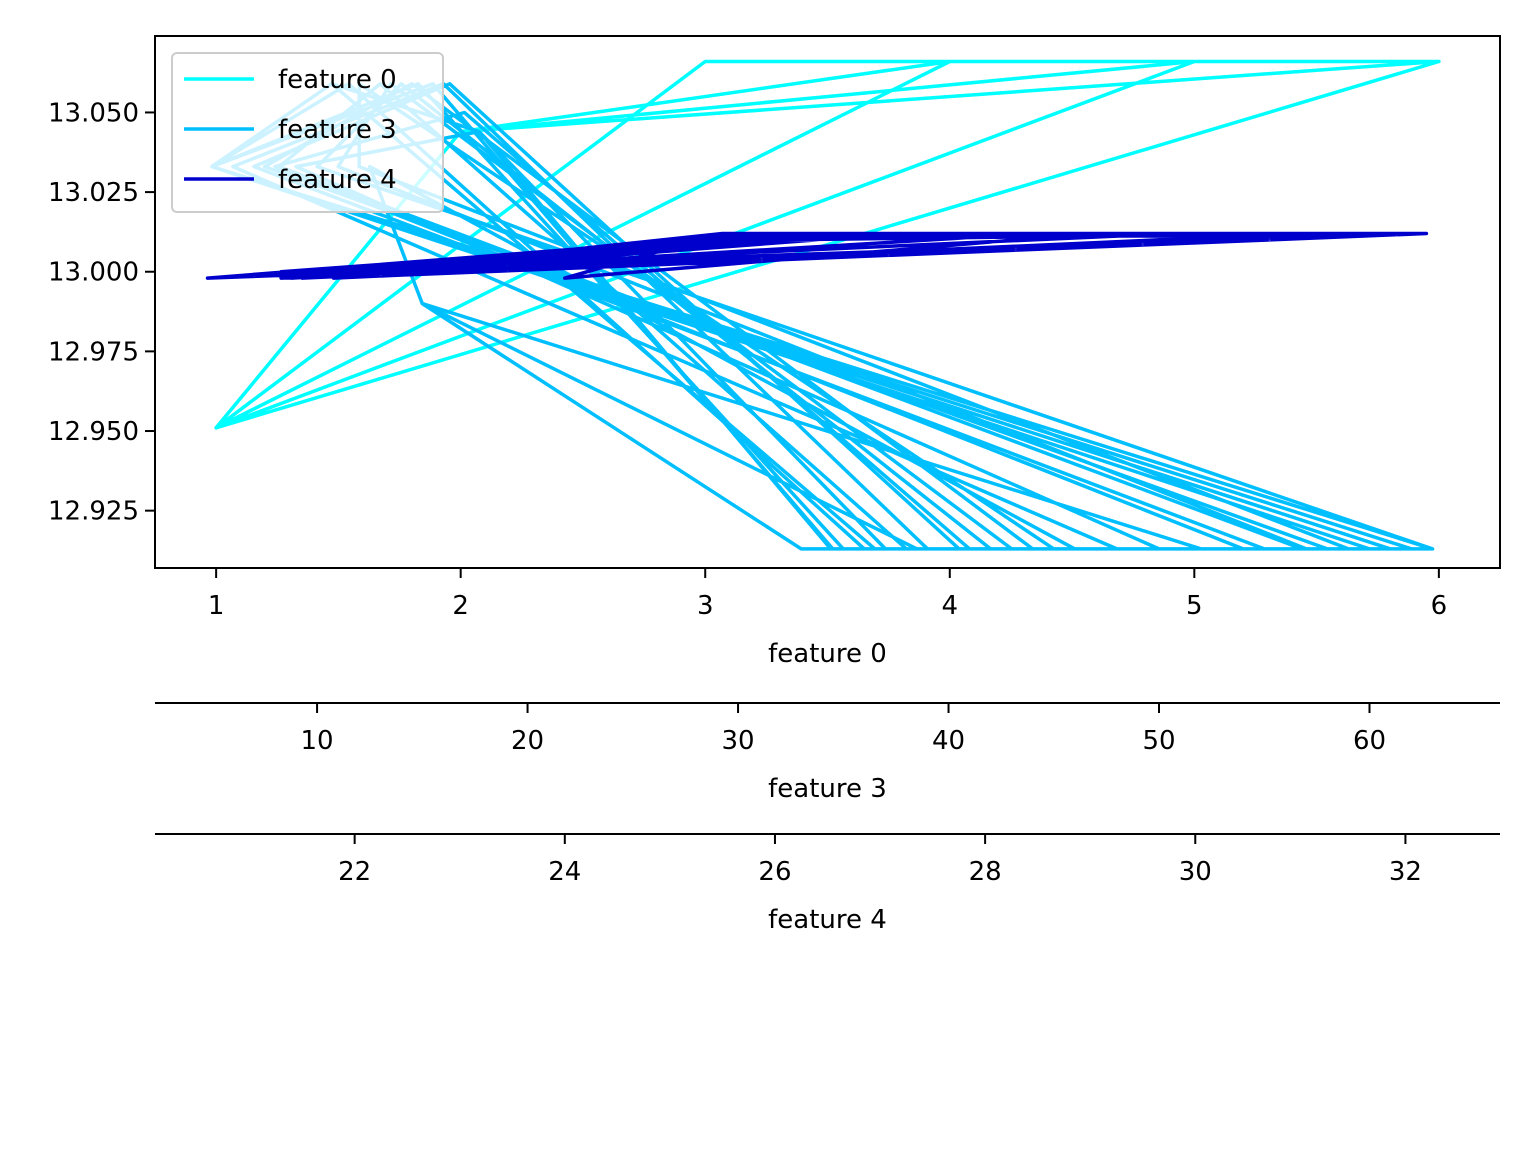 This screenshot has height=1152, width=1536. I want to click on x-tick-label: 3, so click(705, 606).